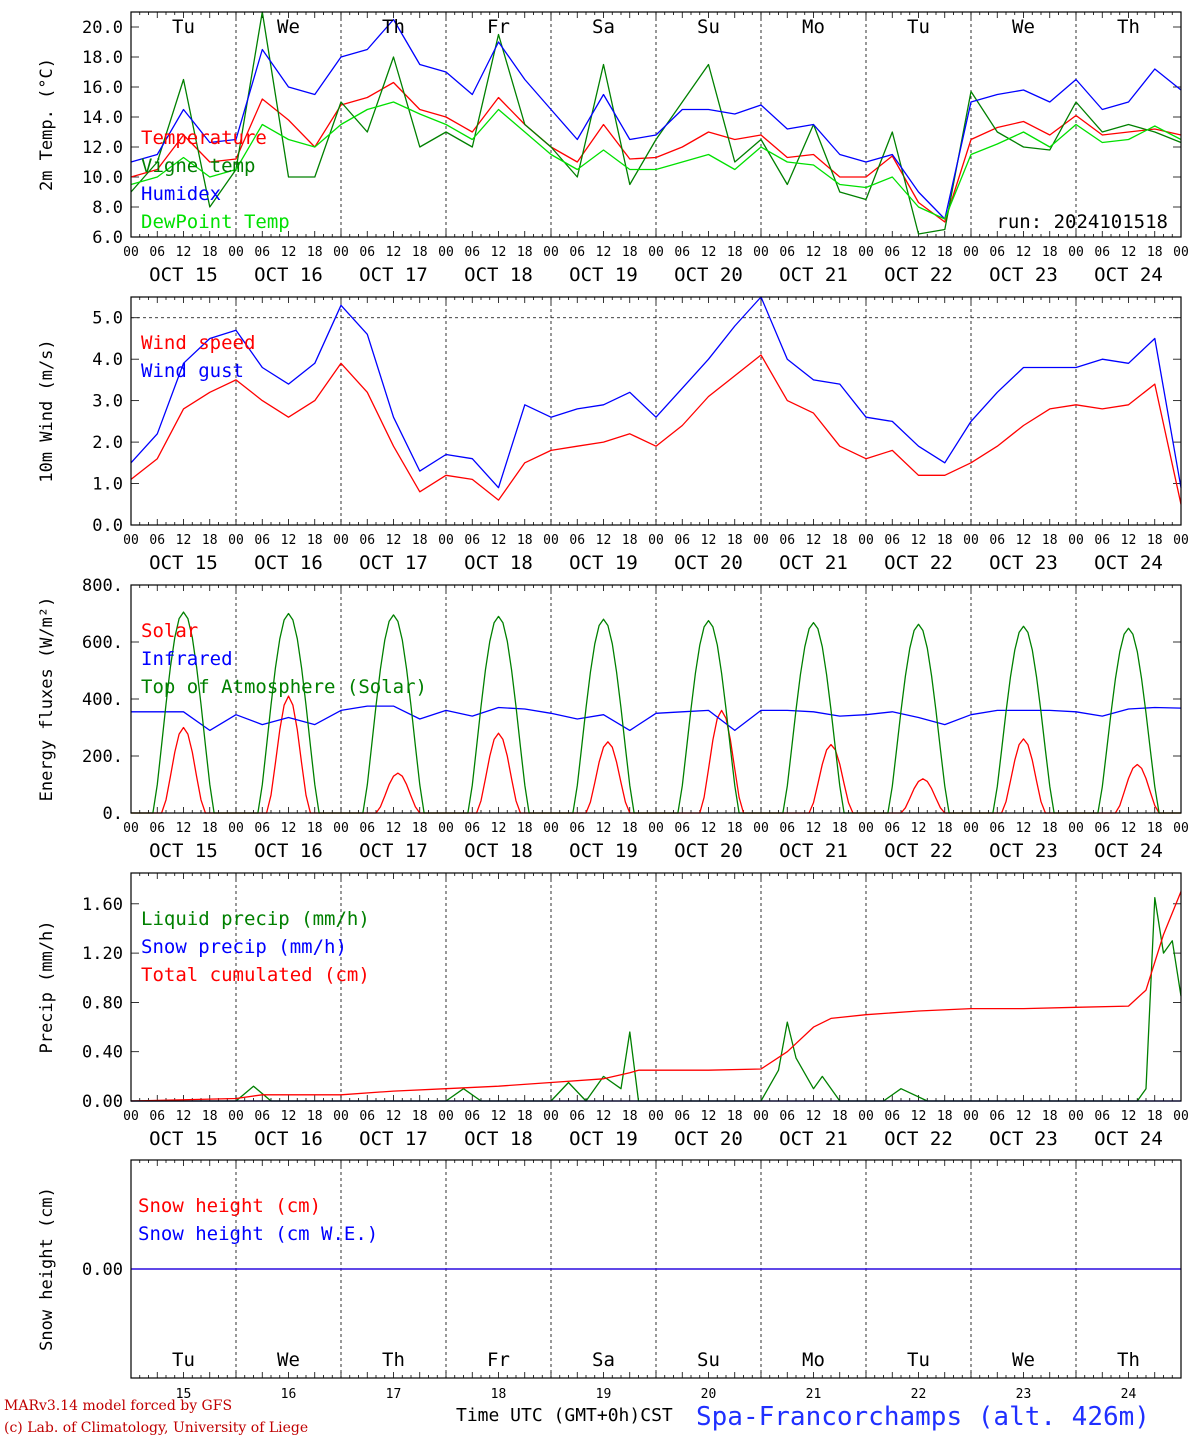 Image resolution: width=1194 pixels, height=1440 pixels. I want to click on day-number-label: 15, so click(184, 1394).